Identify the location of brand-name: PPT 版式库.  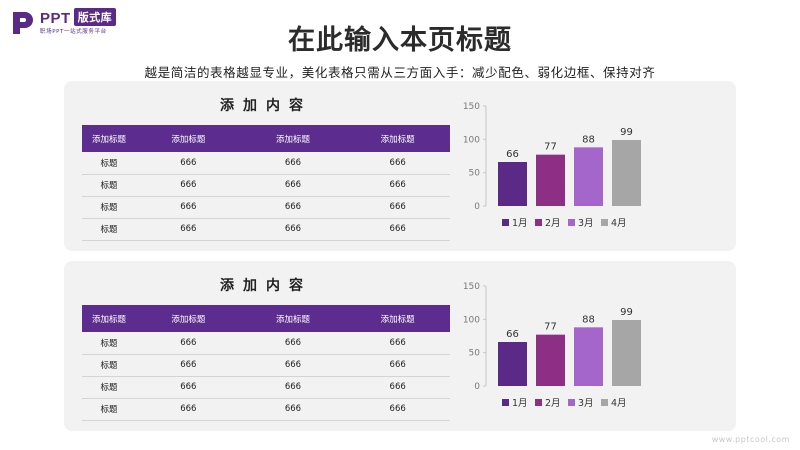
(78, 17).